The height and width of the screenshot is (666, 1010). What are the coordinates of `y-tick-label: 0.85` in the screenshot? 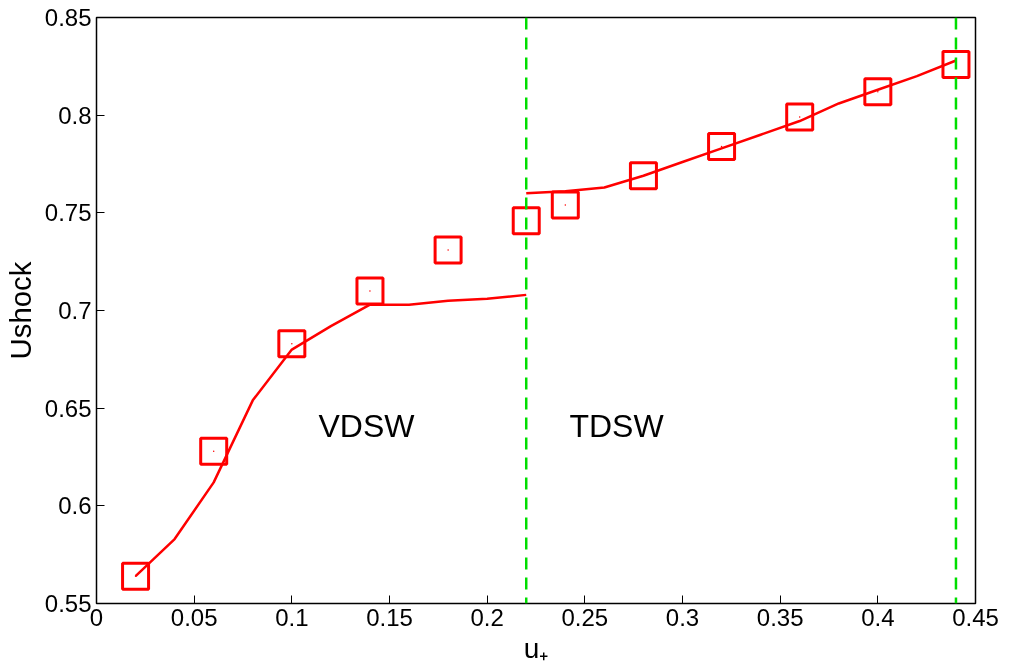 It's located at (68, 17).